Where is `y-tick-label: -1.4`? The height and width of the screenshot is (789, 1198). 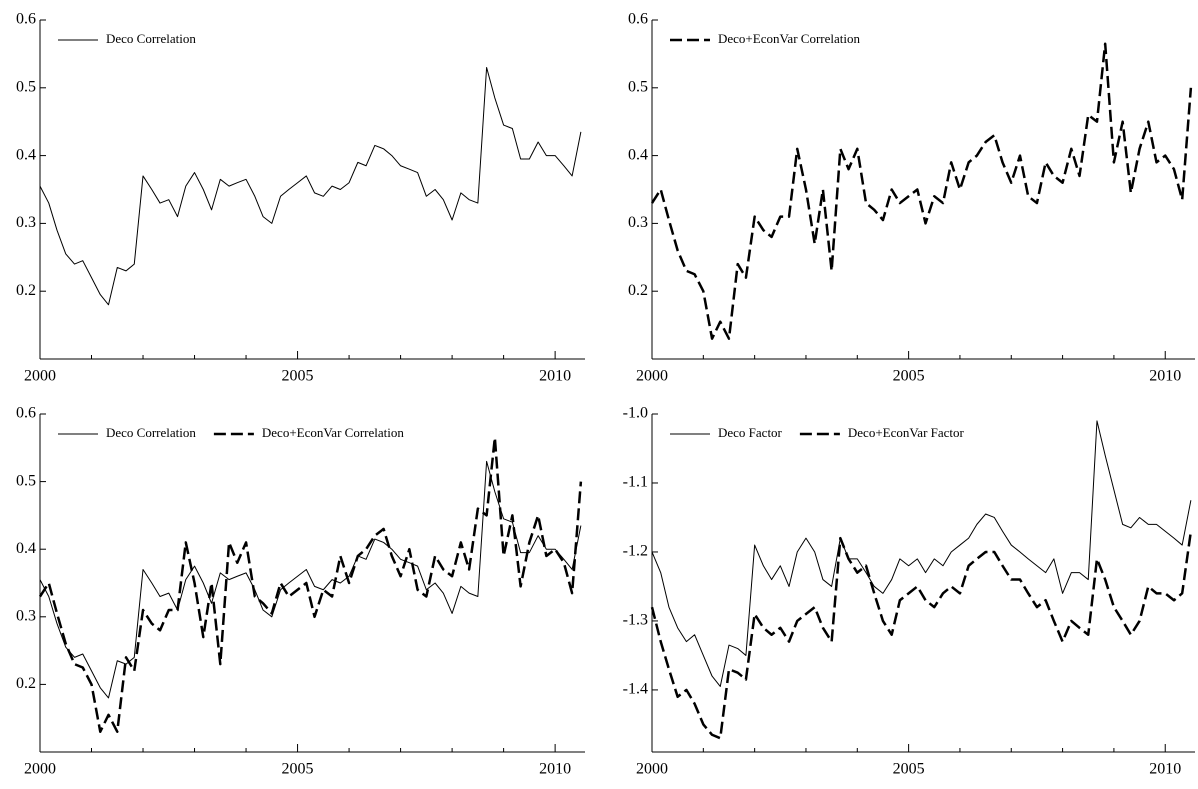
y-tick-label: -1.4 is located at coordinates (635, 689).